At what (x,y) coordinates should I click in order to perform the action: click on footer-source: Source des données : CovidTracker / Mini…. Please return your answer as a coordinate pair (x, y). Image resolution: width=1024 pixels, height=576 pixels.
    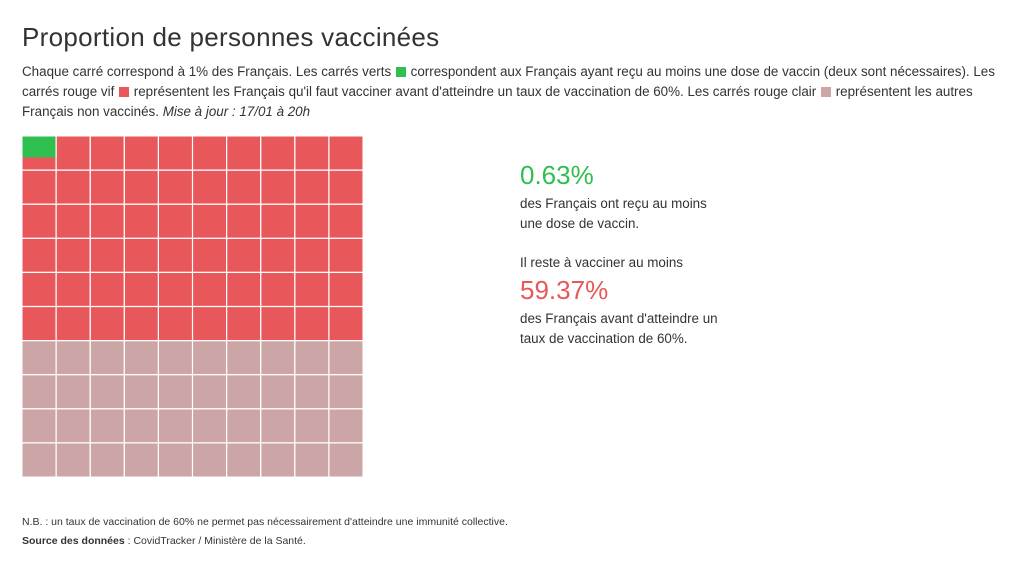
    Looking at the image, I should click on (265, 541).